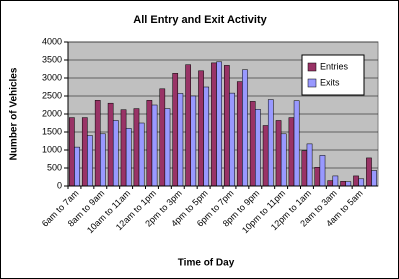  Describe the element at coordinates (52, 95) in the screenshot. I see `y-tick-label: 2500` at that location.